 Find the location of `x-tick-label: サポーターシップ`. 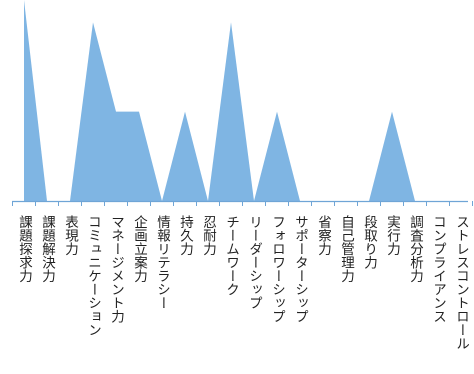

x-tick-label: サポーターシップ is located at coordinates (300, 269).